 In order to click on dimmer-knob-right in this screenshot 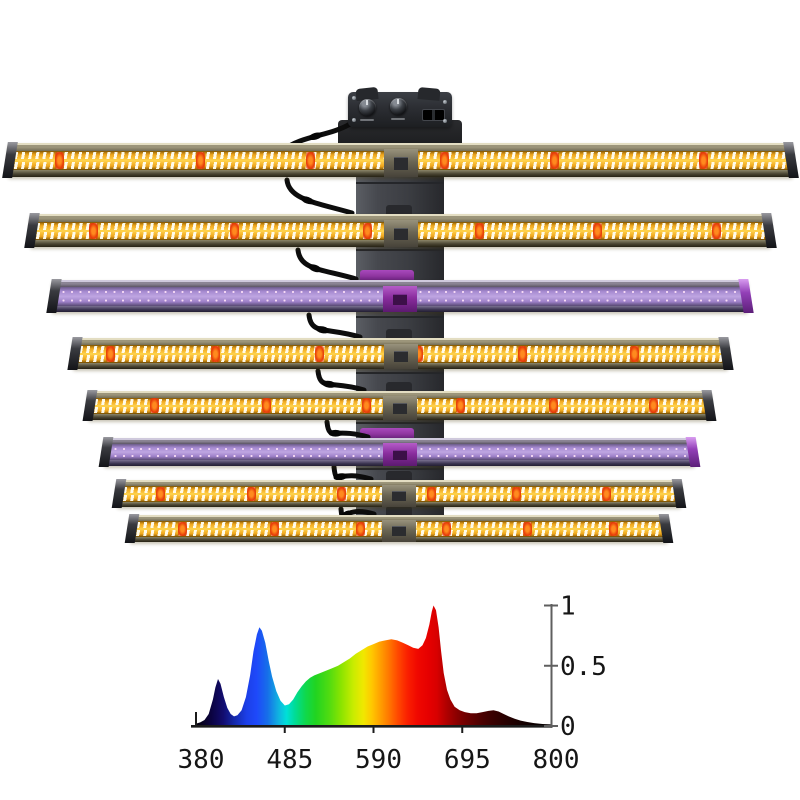, I will do `click(398, 106)`.